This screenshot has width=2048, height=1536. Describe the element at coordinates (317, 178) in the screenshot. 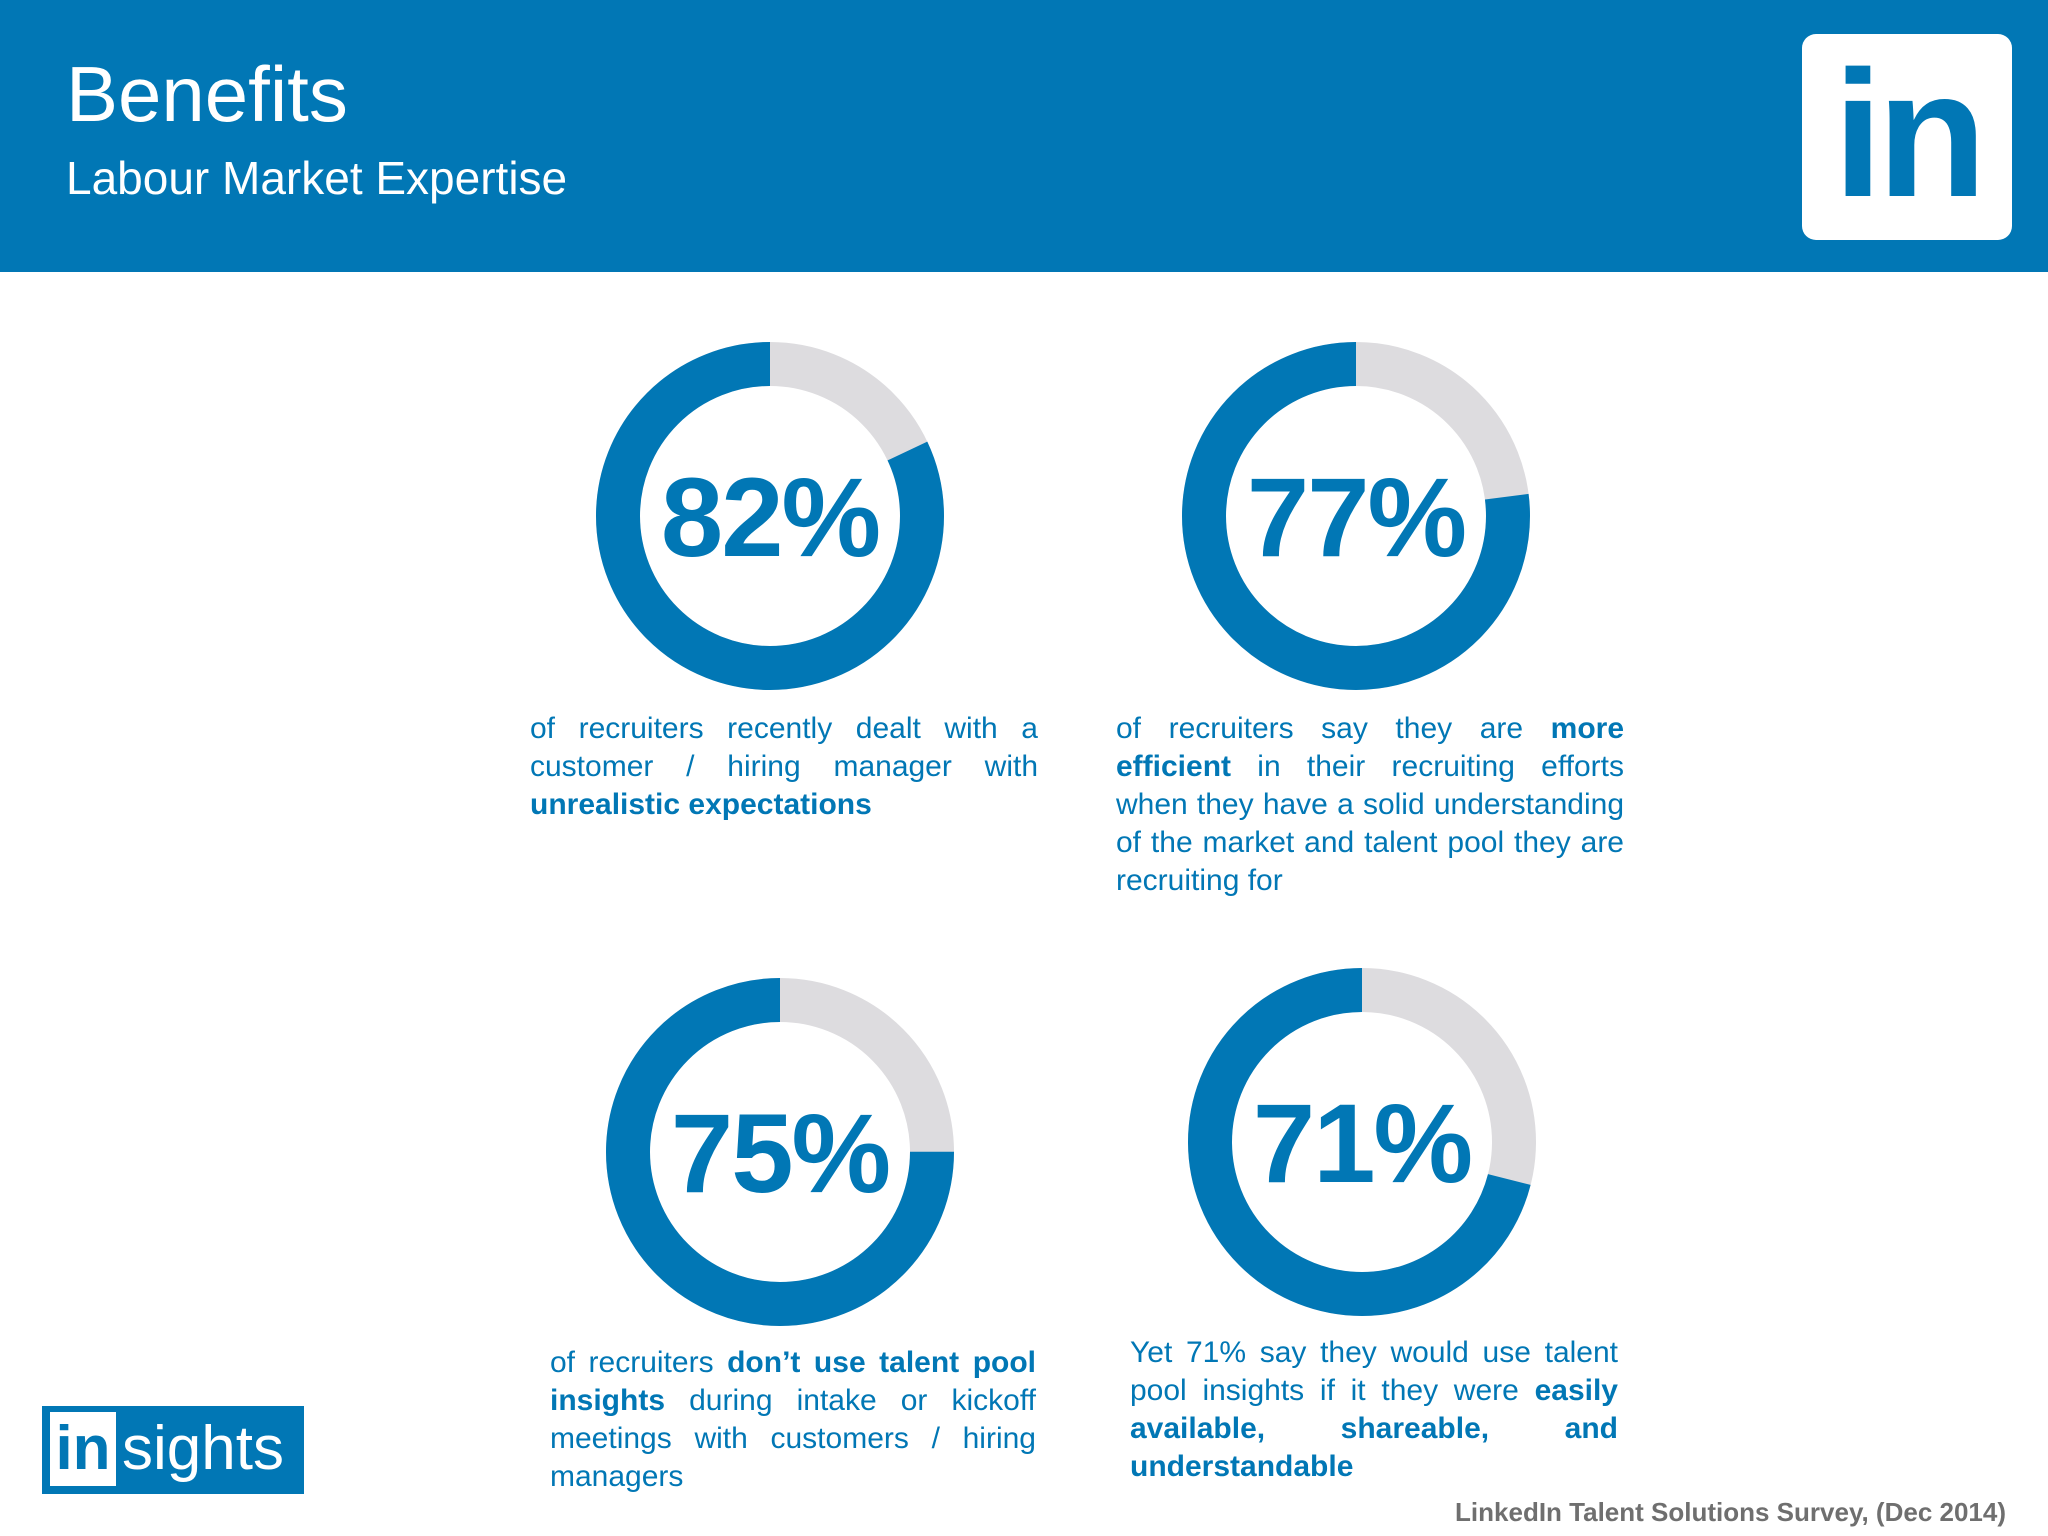

I see `page-subtitle: Labour Market Expertise` at that location.